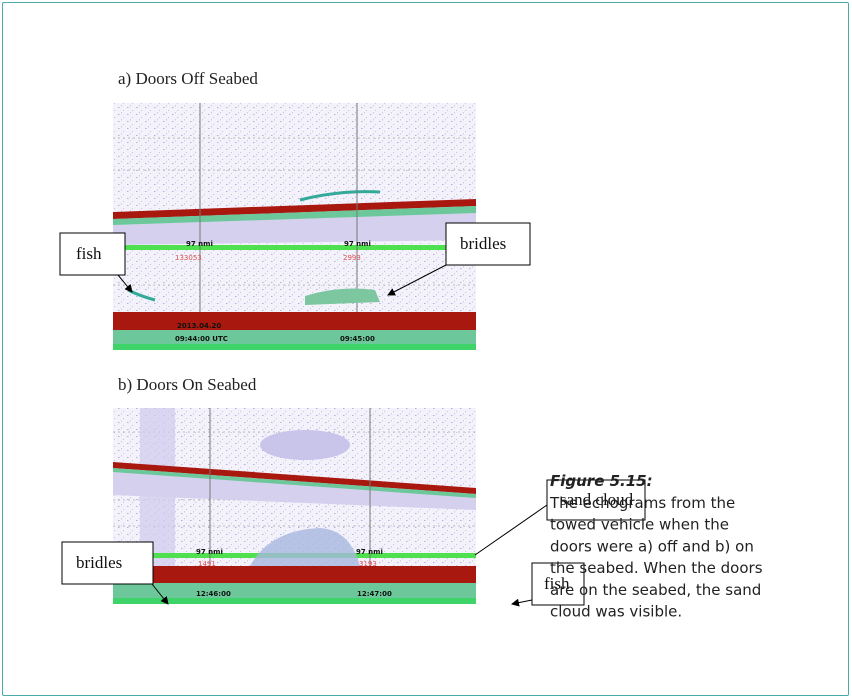 This screenshot has height=699, width=852. What do you see at coordinates (201, 339) in the screenshot?
I see `time-label: 09:44:00 UTC` at bounding box center [201, 339].